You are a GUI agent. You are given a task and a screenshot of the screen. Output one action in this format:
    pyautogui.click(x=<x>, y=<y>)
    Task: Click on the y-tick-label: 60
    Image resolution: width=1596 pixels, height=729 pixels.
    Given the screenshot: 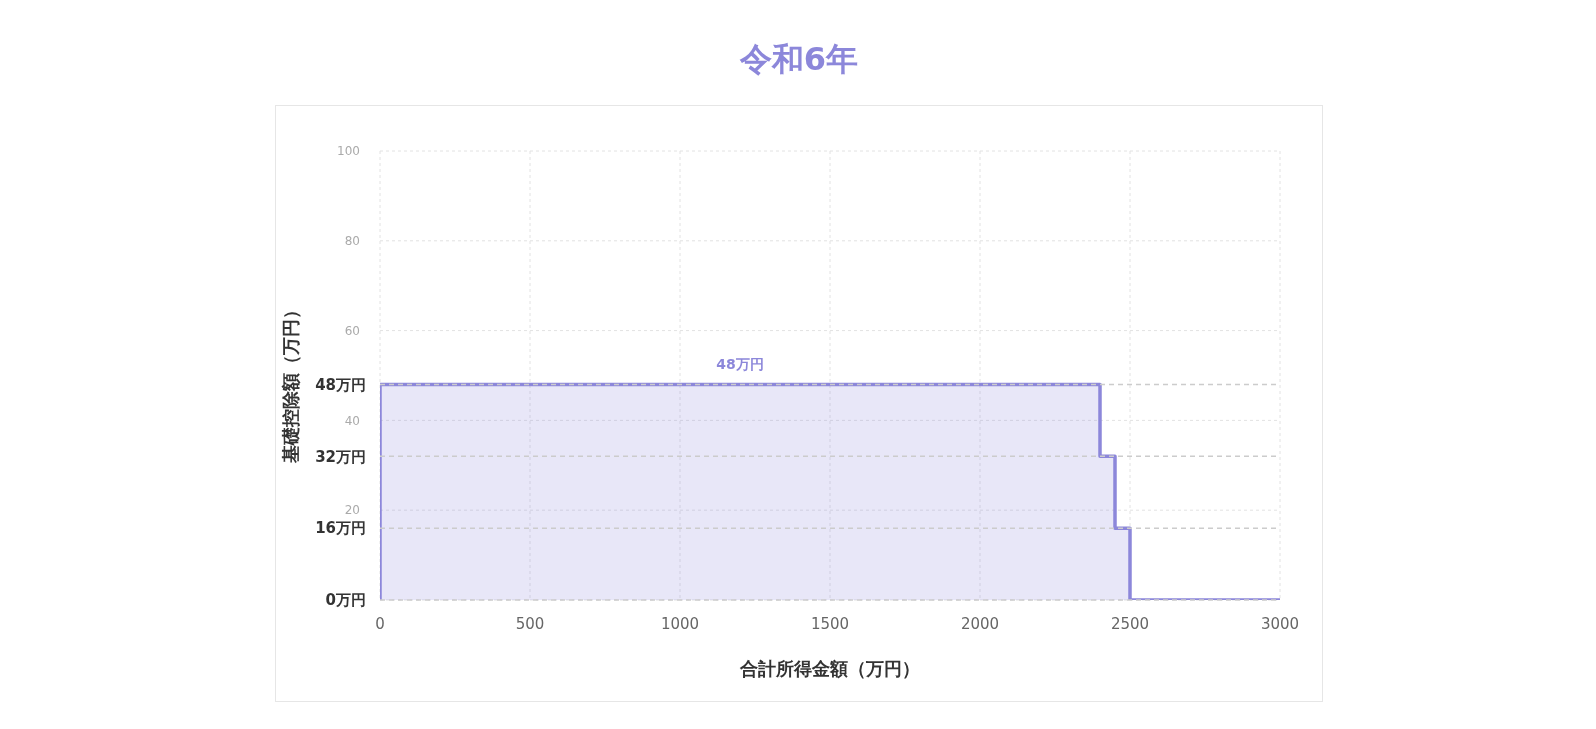 What is the action you would take?
    pyautogui.click(x=352, y=330)
    